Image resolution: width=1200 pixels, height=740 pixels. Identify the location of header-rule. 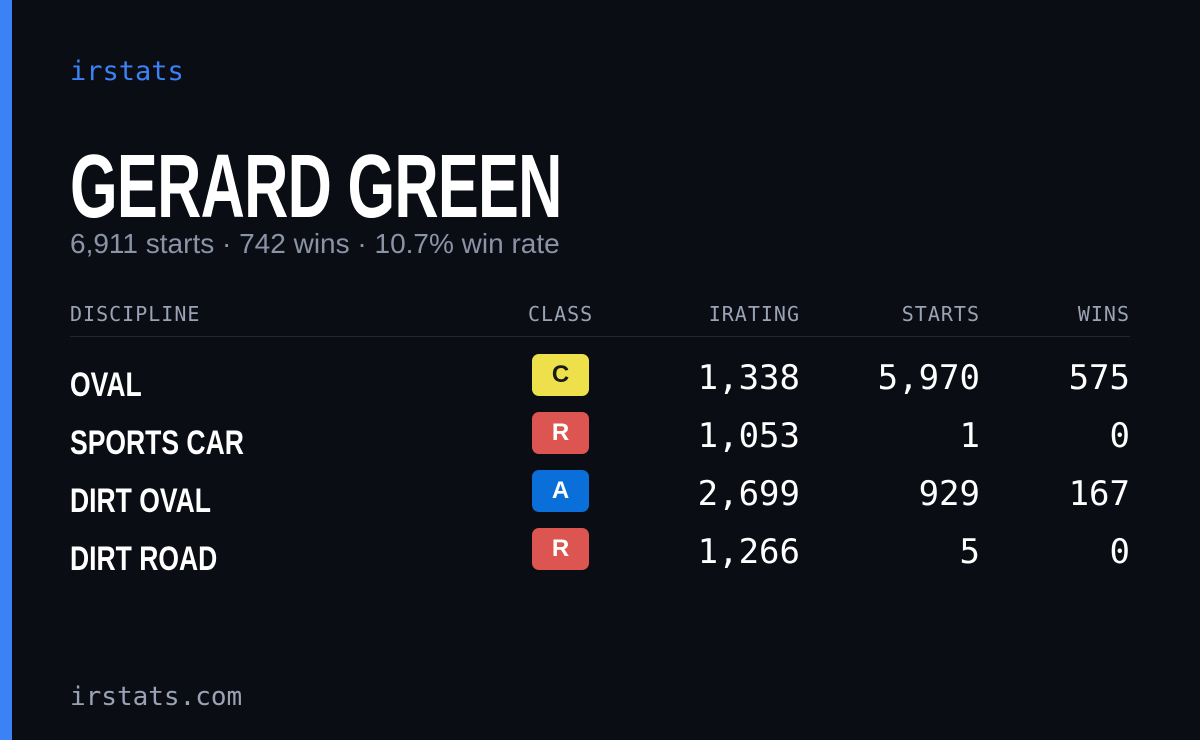
(600, 336).